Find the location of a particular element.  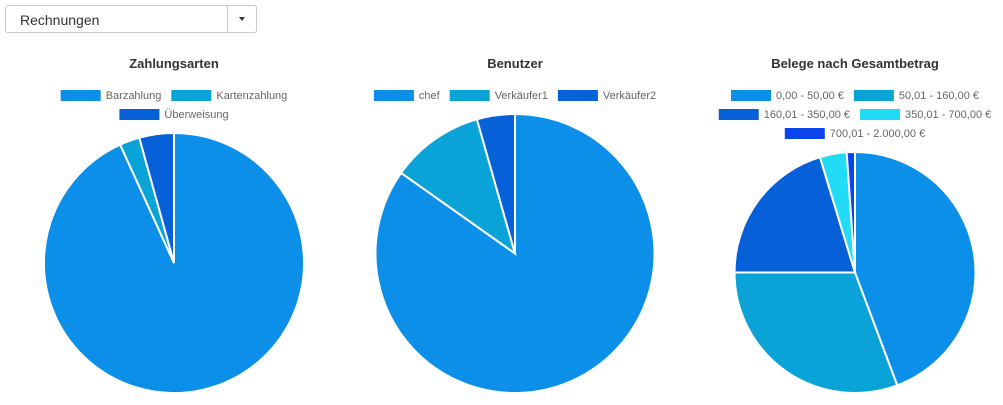

legend-label: 160,01 - 350,00 € is located at coordinates (807, 115).